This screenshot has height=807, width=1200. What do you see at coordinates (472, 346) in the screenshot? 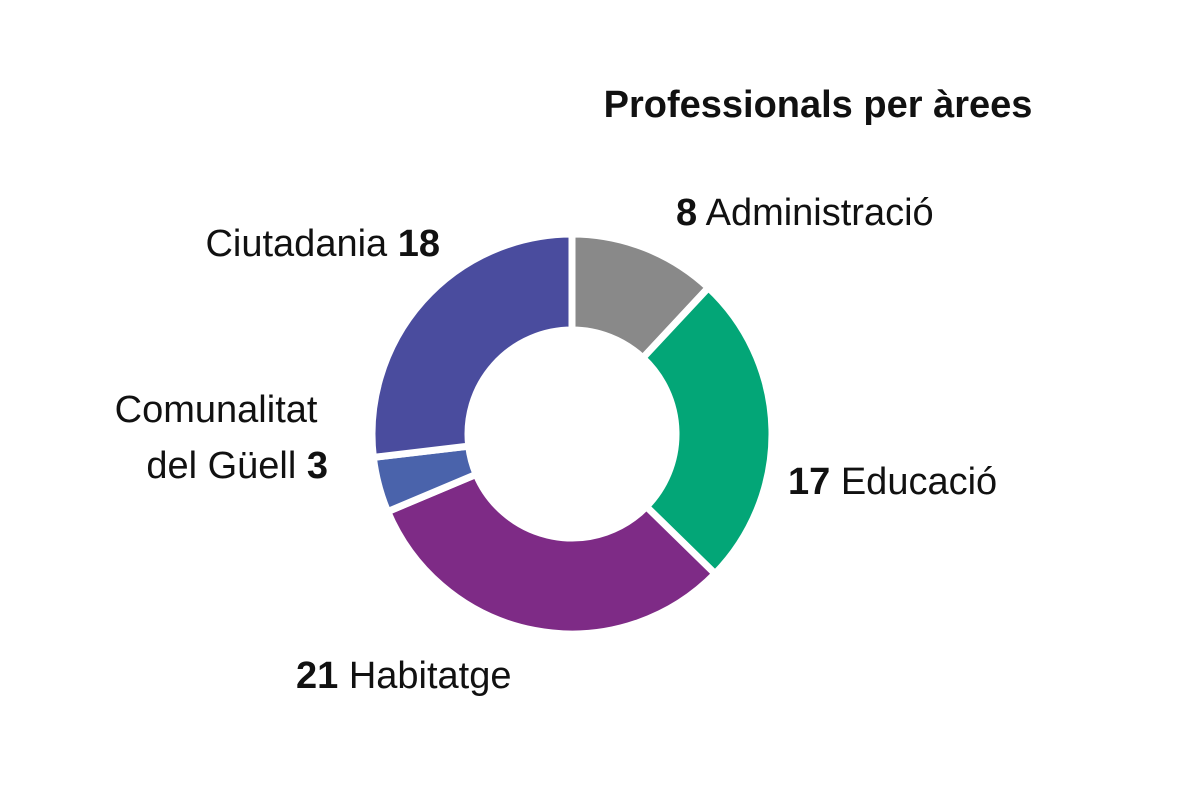
I see `slice-ciutadania` at bounding box center [472, 346].